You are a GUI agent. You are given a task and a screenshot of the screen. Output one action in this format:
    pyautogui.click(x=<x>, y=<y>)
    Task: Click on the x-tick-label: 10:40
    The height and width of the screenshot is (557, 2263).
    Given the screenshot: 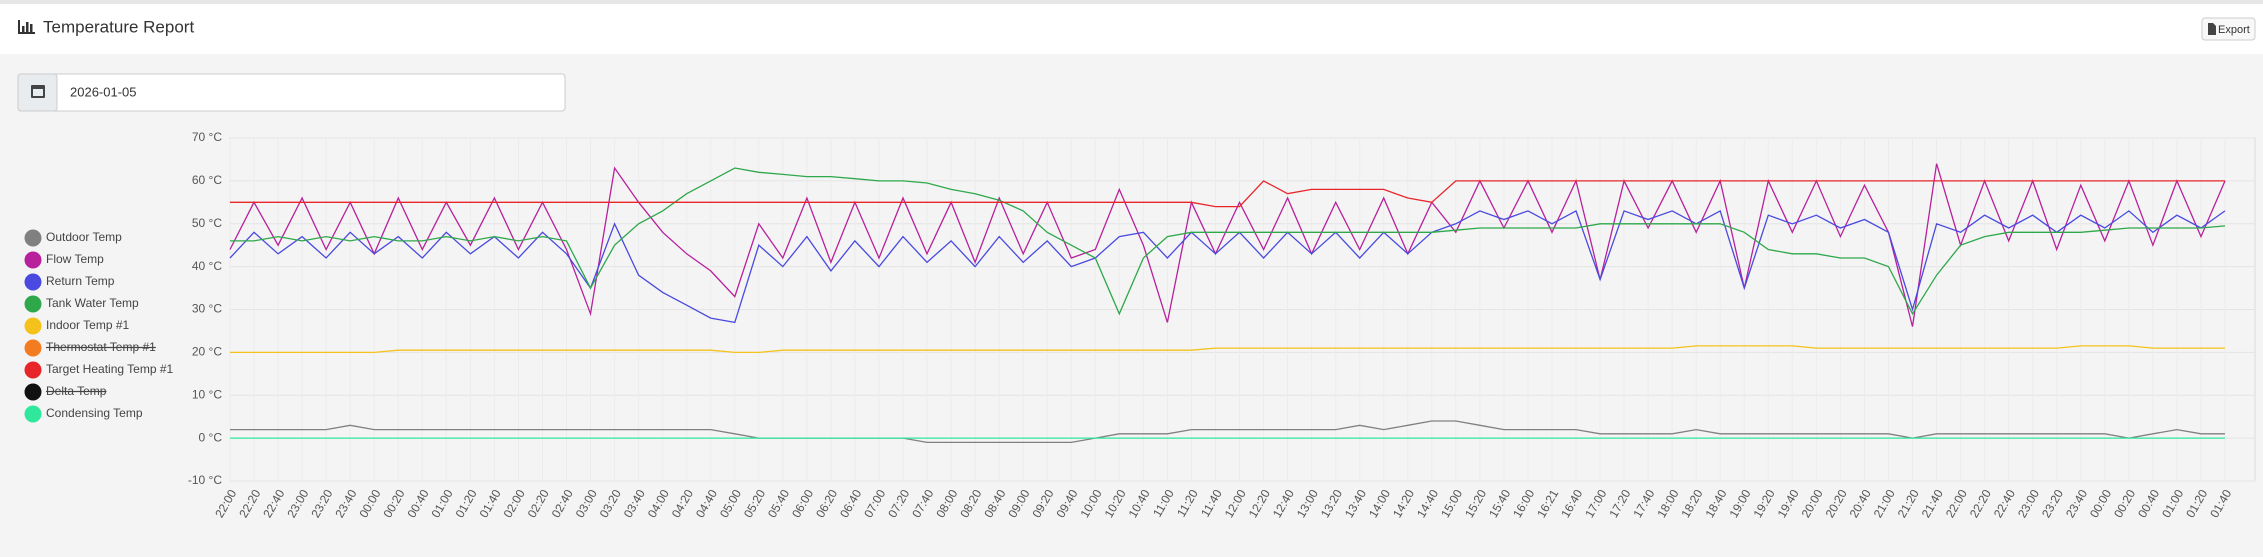 What is the action you would take?
    pyautogui.click(x=1139, y=503)
    